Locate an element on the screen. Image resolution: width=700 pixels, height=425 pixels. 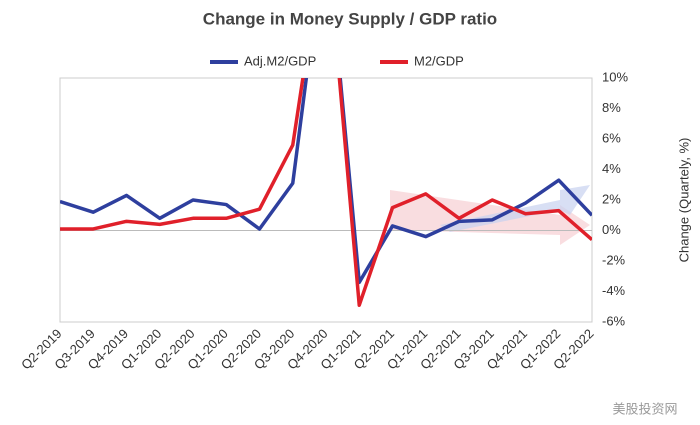
y-tick-label: -4% is located at coordinates (614, 290).